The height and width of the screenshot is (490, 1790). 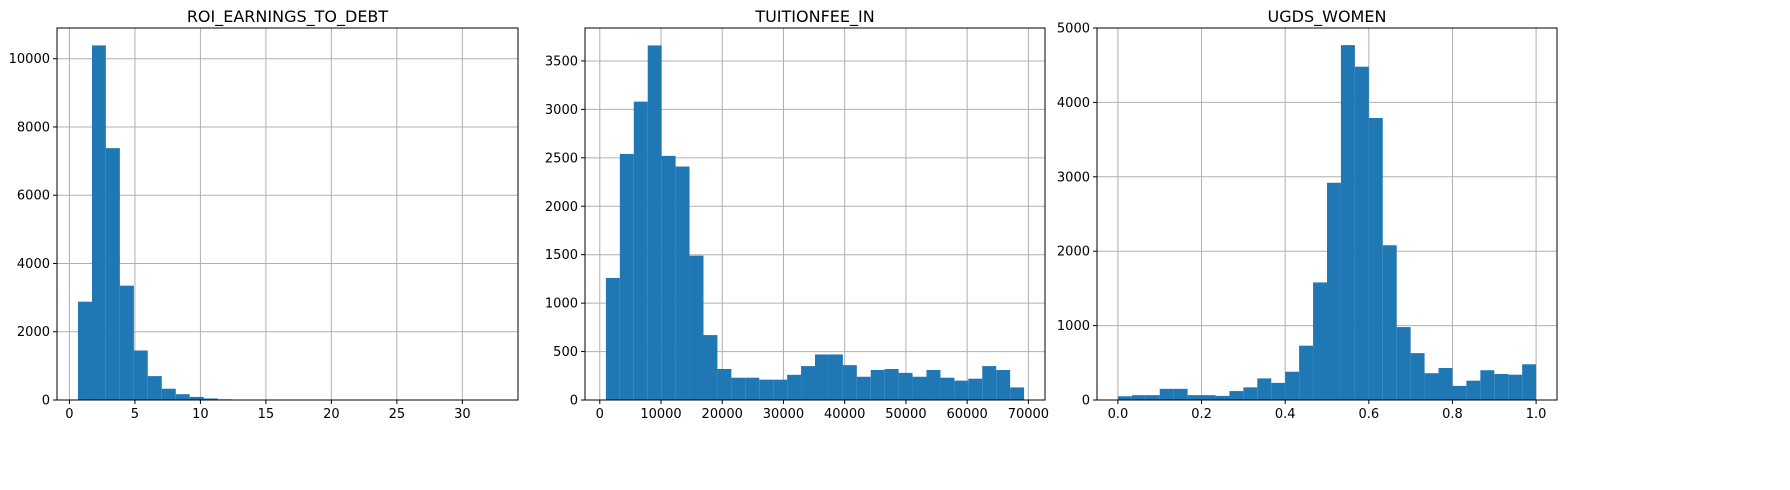 What do you see at coordinates (1201, 414) in the screenshot?
I see `x-tick-label: 0.2` at bounding box center [1201, 414].